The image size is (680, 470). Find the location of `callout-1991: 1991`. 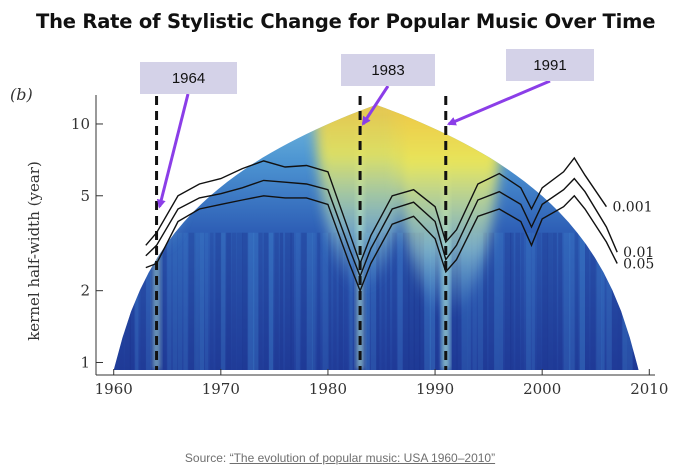

callout-1991: 1991 is located at coordinates (550, 65).